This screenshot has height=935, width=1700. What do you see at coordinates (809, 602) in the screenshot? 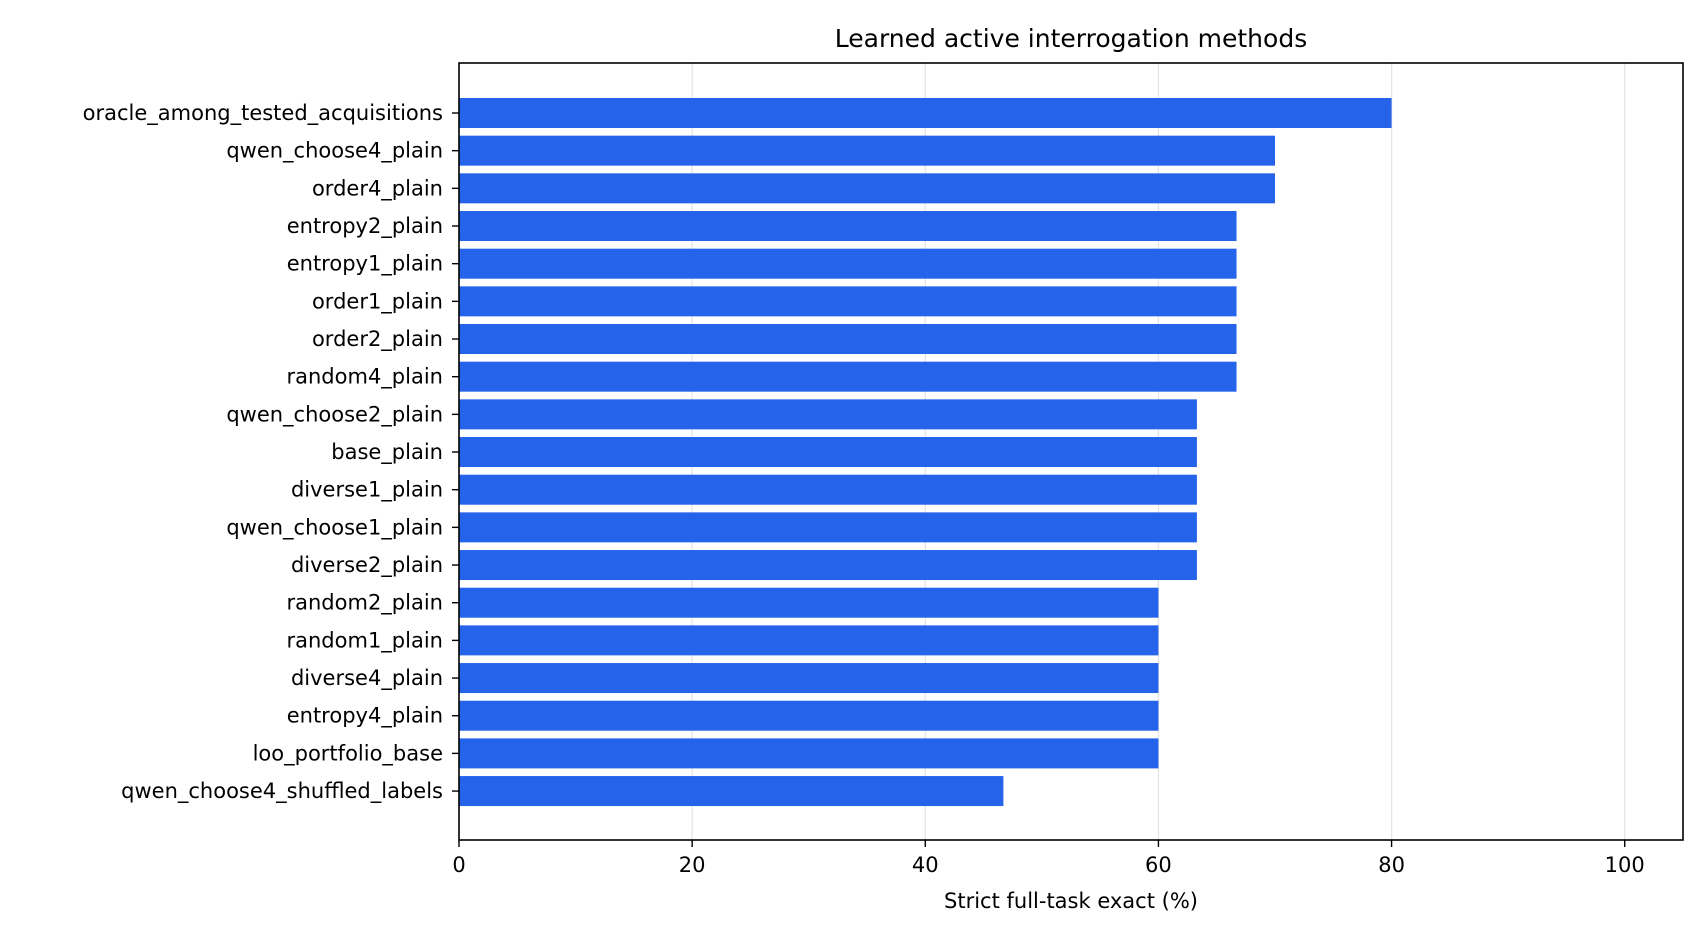
I see `bar-random2-plain` at bounding box center [809, 602].